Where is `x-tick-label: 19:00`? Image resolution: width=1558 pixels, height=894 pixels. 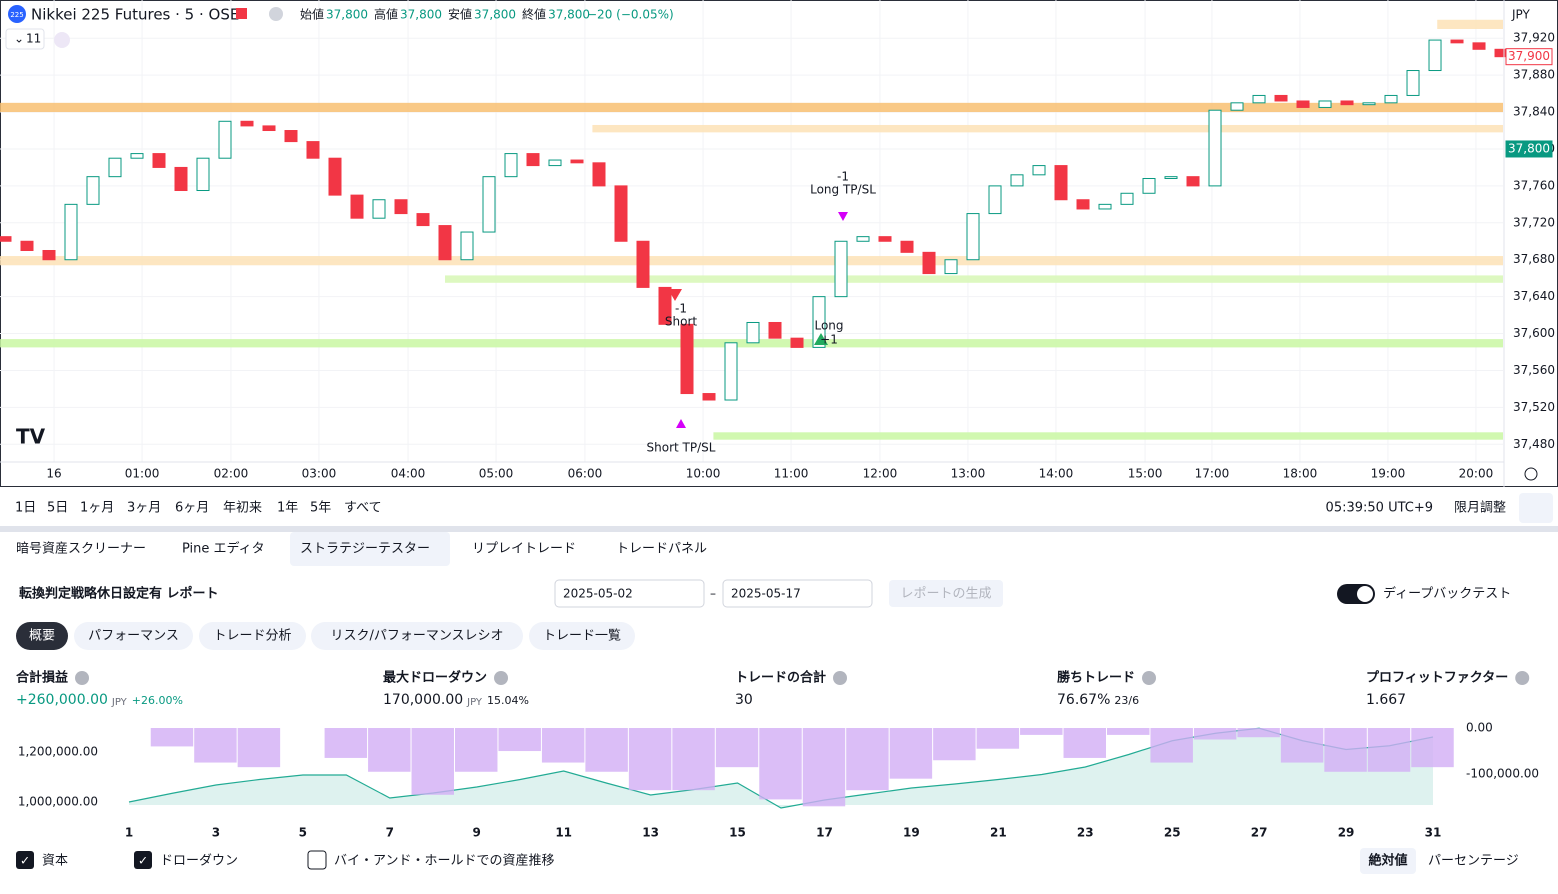 x-tick-label: 19:00 is located at coordinates (1388, 474).